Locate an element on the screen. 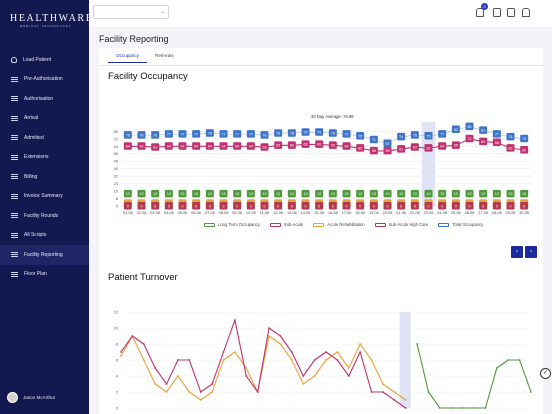  sidebar-item-floor-plan: Floor Plan is located at coordinates (44, 275).